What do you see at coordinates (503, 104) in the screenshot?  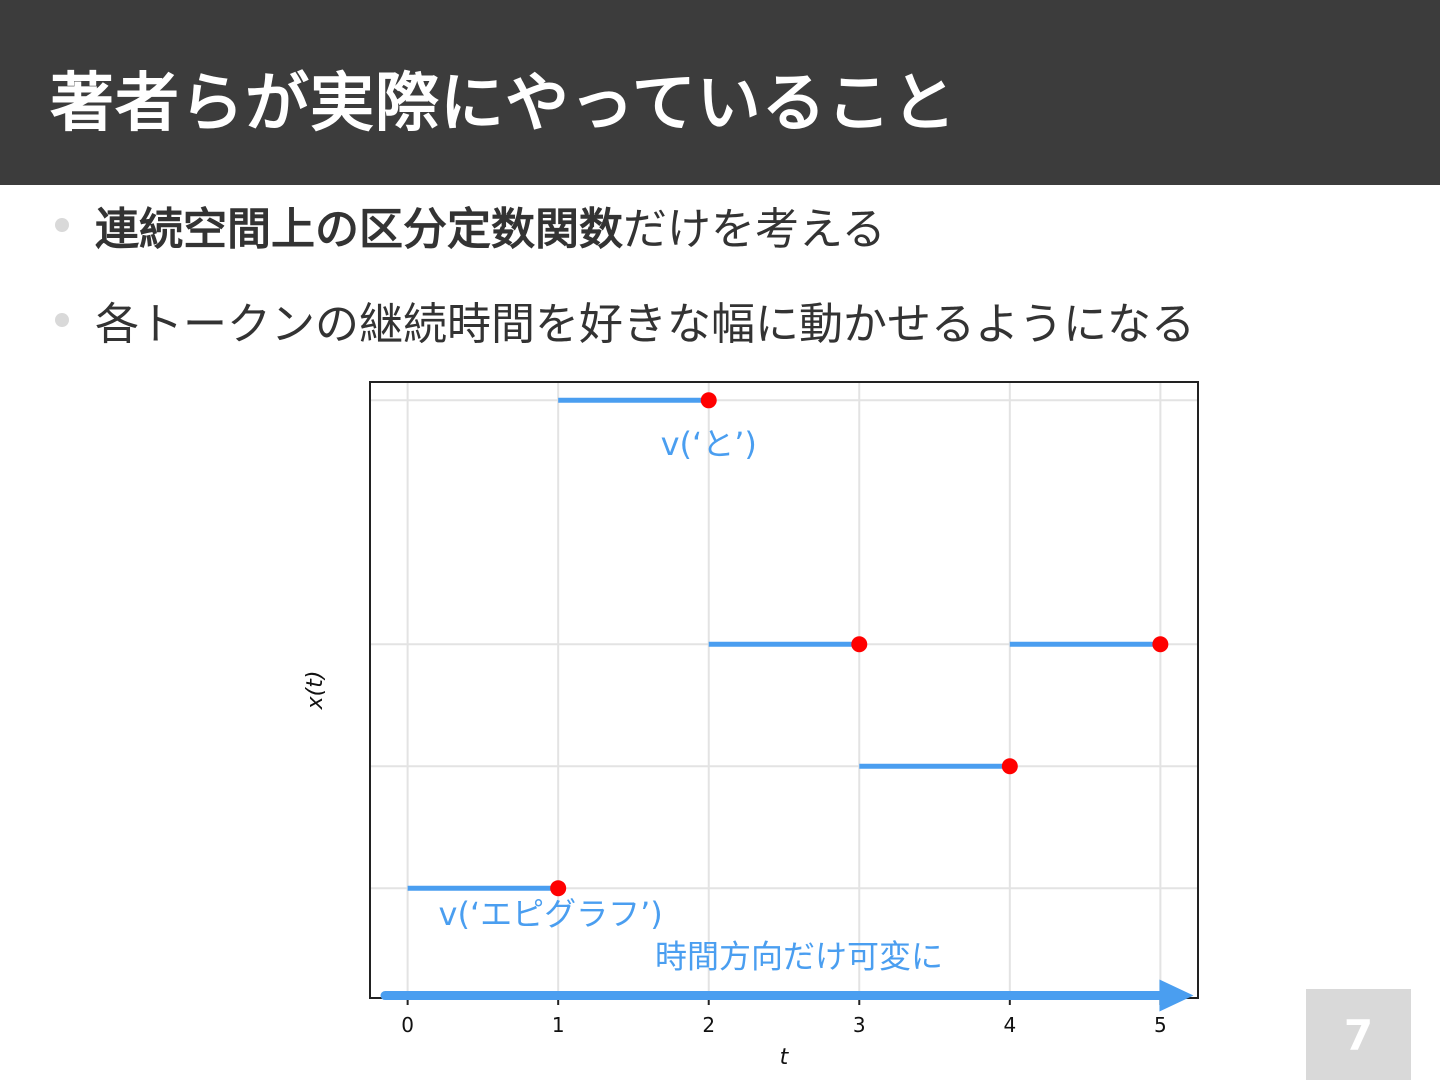 I see `slide-title: 著者らが実際にやっていること` at bounding box center [503, 104].